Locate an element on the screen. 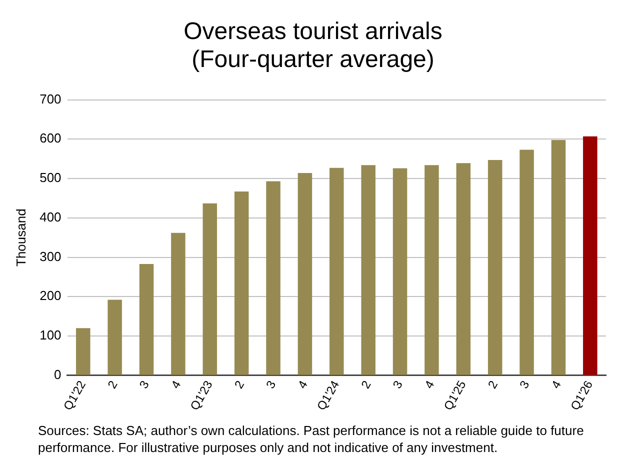  y-tick-label: 400 is located at coordinates (51, 216).